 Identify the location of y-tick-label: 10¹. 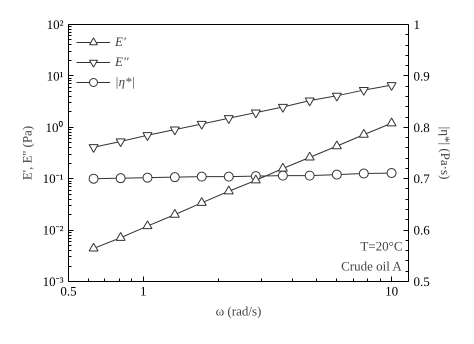
(55, 76).